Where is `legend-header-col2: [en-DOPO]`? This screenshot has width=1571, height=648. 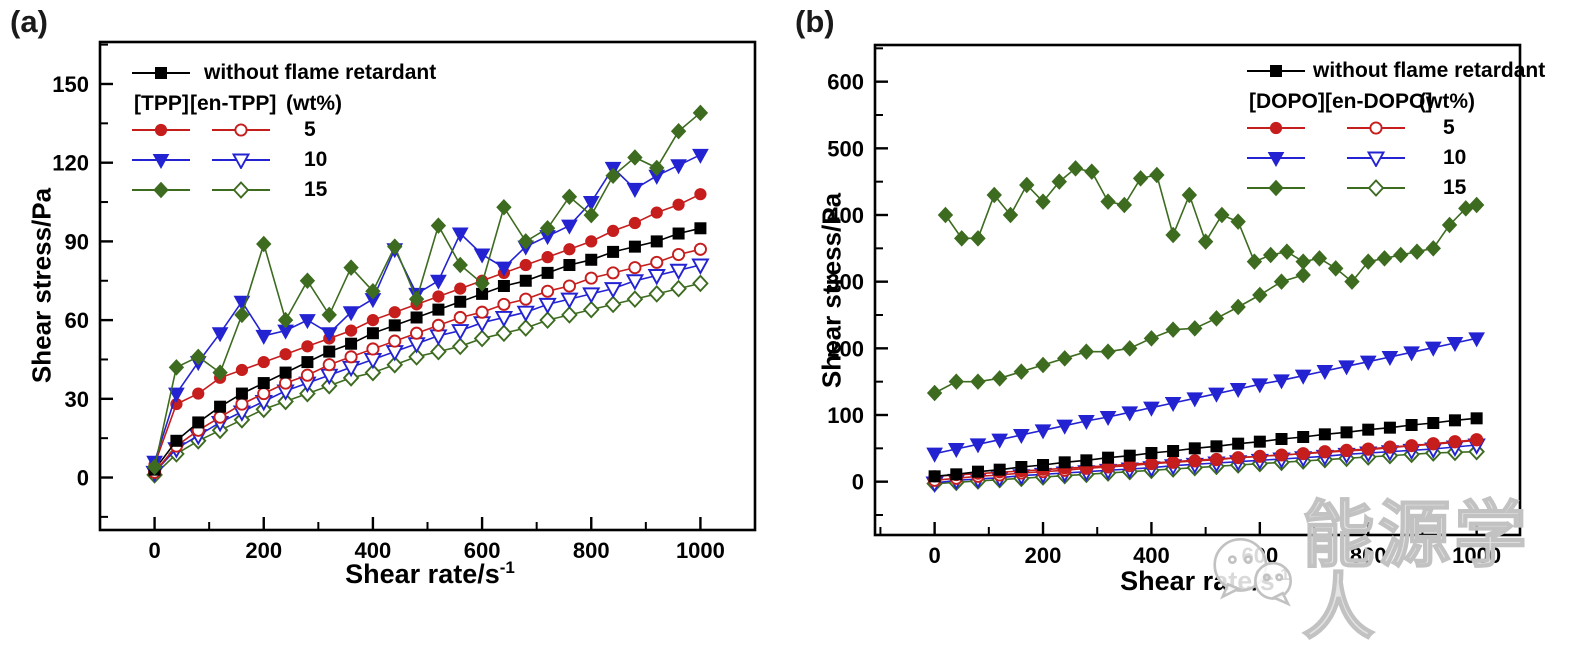 legend-header-col2: [en-DOPO] is located at coordinates (1379, 101).